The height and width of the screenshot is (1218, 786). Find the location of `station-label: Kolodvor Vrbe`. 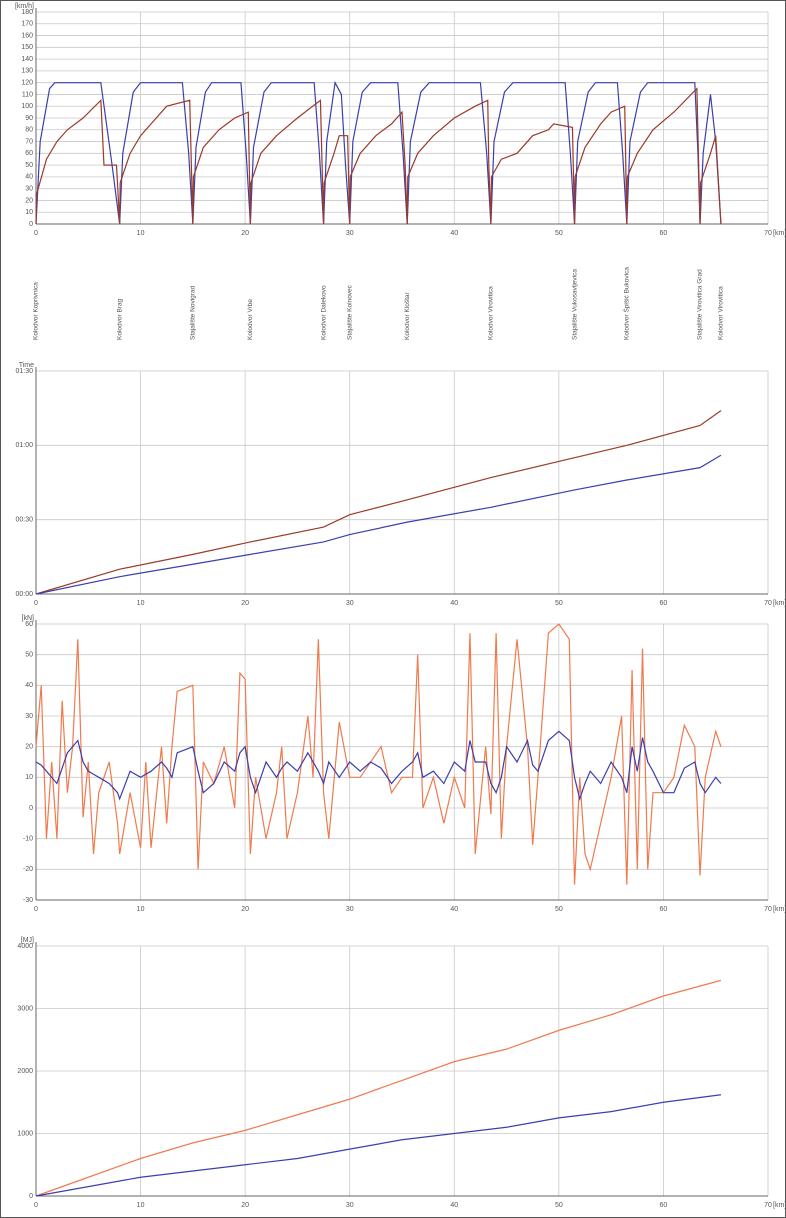

station-label: Kolodvor Vrbe is located at coordinates (250, 319).